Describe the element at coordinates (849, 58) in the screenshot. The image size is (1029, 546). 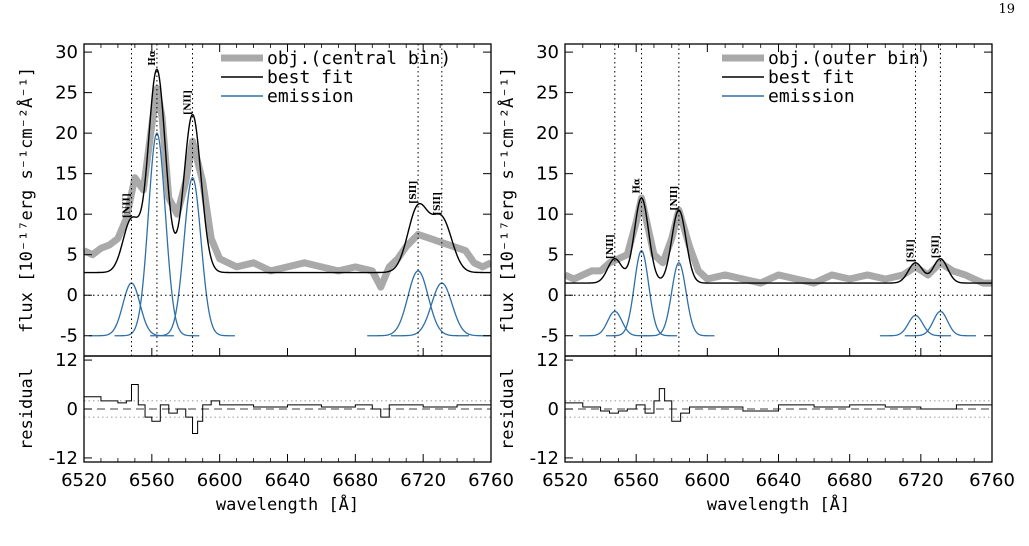
I see `legend-entry-0: obj.(outer bin)` at that location.